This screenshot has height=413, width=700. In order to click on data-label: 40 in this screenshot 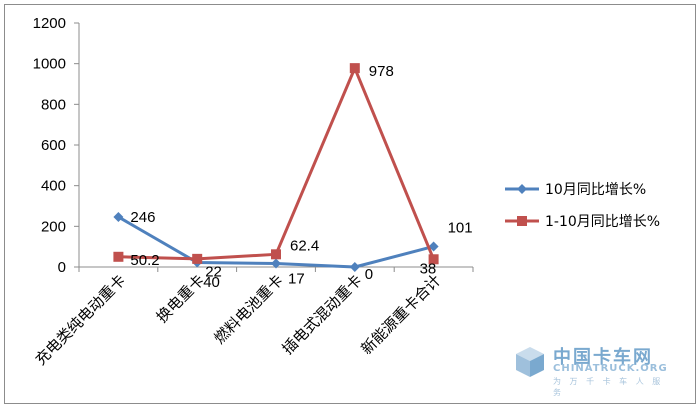, I will do `click(211, 282)`.